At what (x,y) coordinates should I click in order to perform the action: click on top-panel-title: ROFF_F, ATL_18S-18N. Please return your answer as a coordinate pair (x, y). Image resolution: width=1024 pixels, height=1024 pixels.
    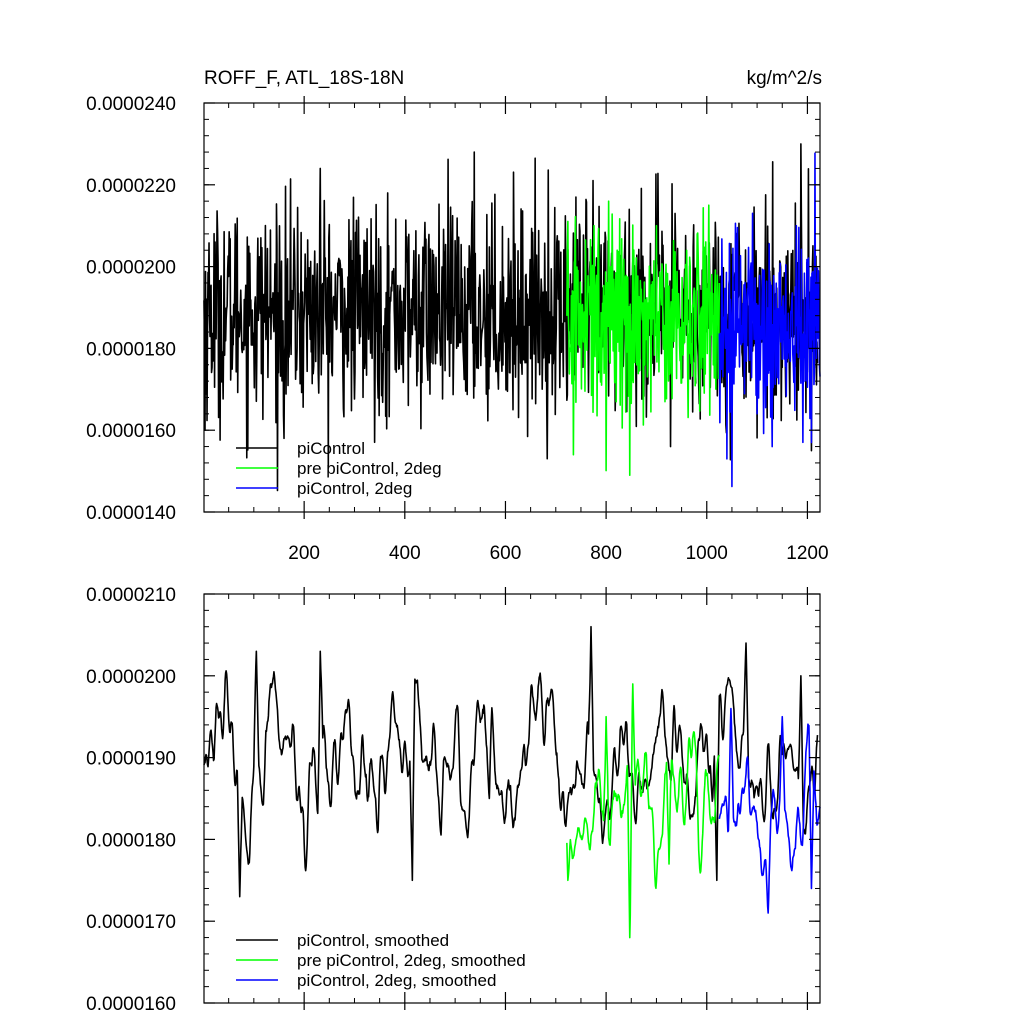
    Looking at the image, I should click on (304, 78).